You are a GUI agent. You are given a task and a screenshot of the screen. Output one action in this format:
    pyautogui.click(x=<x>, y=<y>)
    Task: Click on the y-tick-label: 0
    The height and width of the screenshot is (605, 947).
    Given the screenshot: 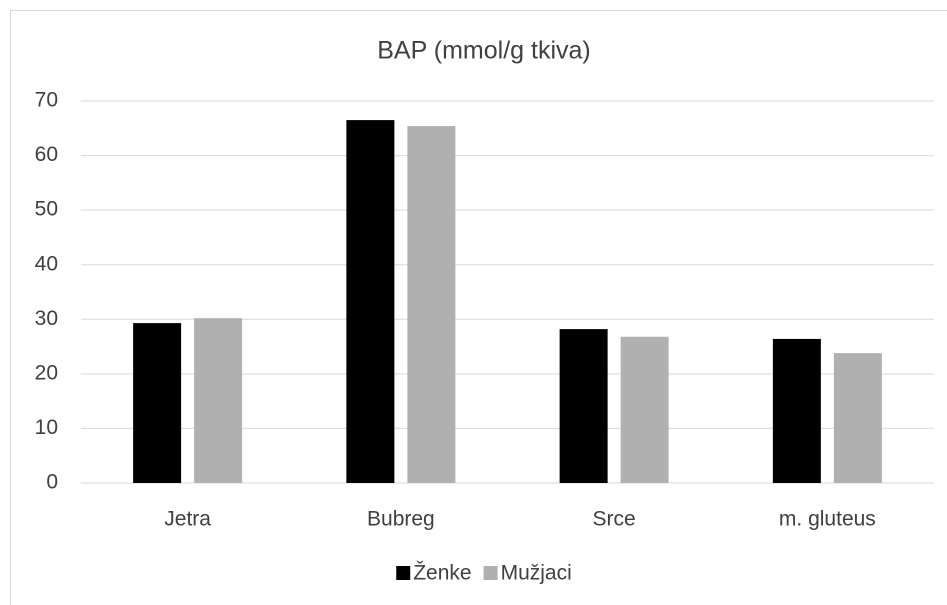 What is the action you would take?
    pyautogui.click(x=52, y=482)
    